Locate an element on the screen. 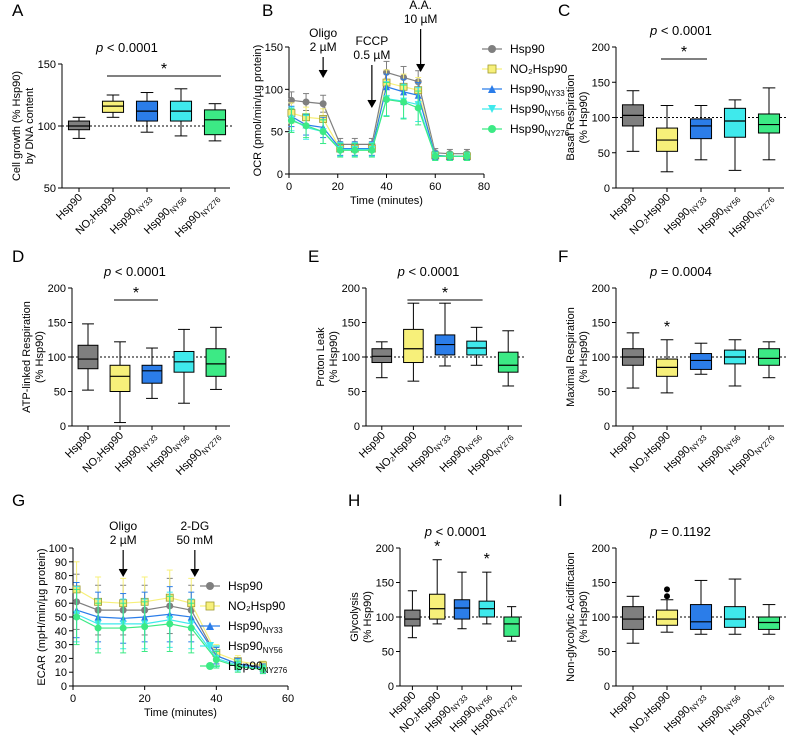  annotation: A.A.10 µM is located at coordinates (420, 36).